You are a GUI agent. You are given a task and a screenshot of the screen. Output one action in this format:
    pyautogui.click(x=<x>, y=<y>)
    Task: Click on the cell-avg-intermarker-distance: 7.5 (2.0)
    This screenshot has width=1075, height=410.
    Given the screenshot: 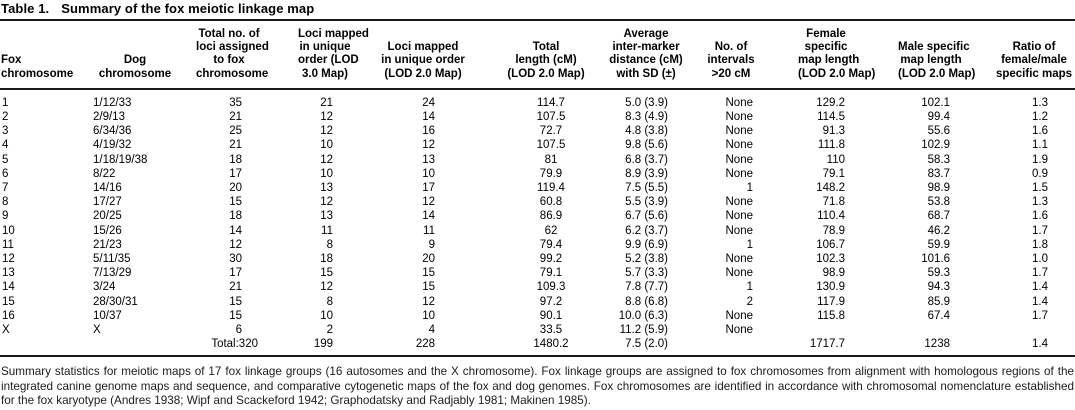 What is the action you would take?
    pyautogui.click(x=646, y=347)
    